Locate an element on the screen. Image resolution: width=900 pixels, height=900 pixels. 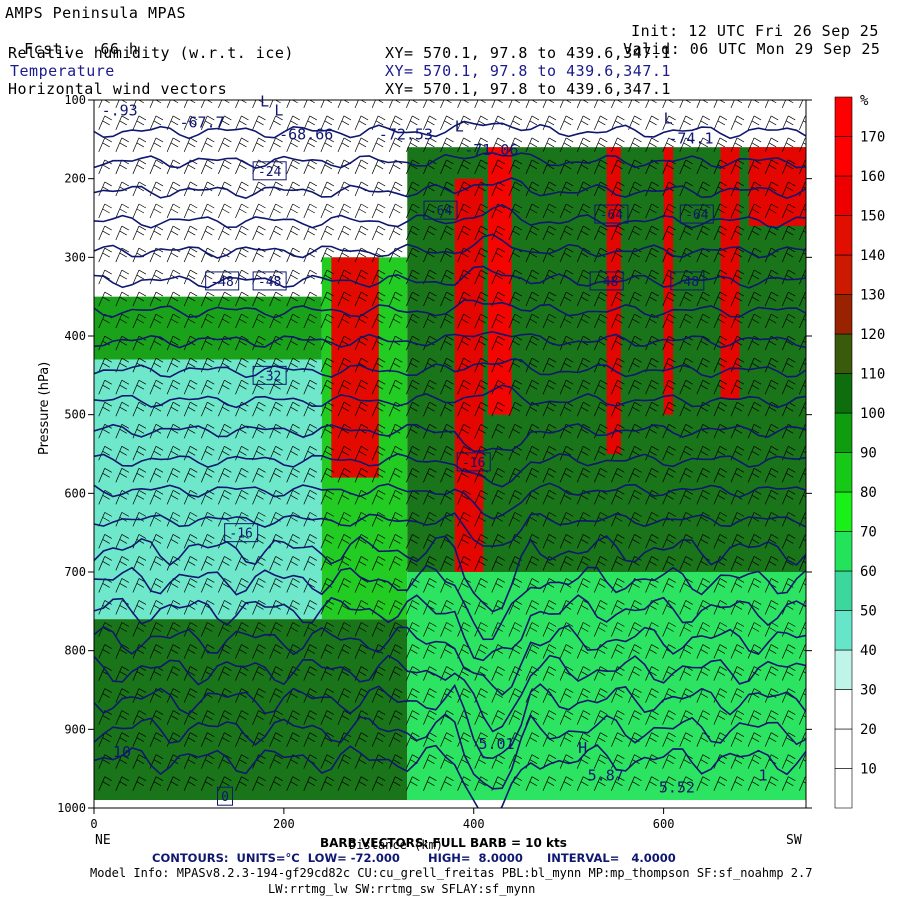
contour-label: -48 is located at coordinates (269, 281).